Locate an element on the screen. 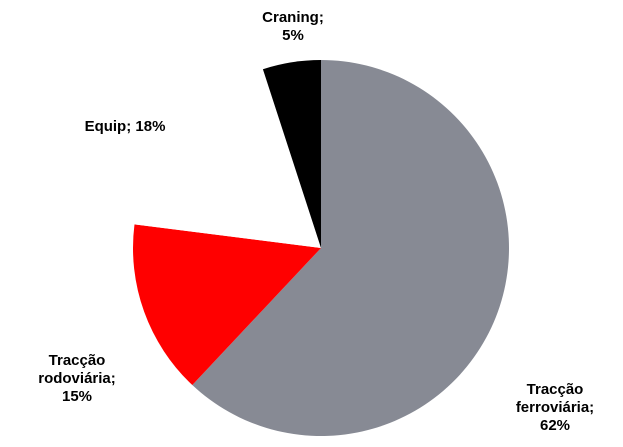 The image size is (623, 447). data-label: Tracção rodoviária; 15% is located at coordinates (77, 378).